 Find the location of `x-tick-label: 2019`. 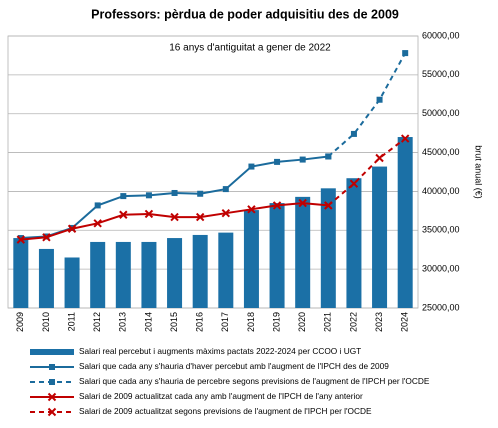

x-tick-label: 2019 is located at coordinates (276, 322).